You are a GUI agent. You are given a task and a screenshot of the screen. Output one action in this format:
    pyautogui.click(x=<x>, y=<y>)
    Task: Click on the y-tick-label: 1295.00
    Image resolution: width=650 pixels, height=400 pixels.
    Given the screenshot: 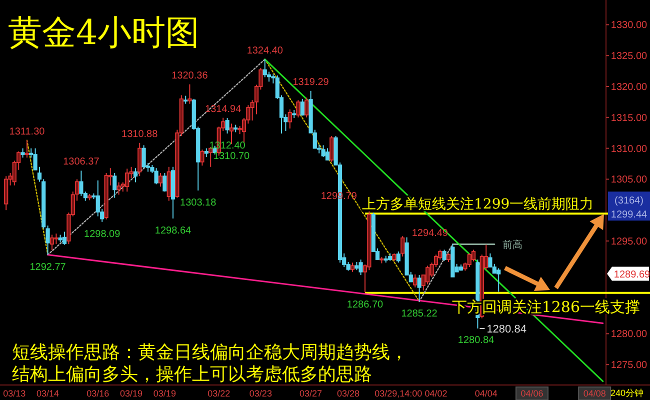 What is the action you would take?
    pyautogui.click(x=629, y=242)
    